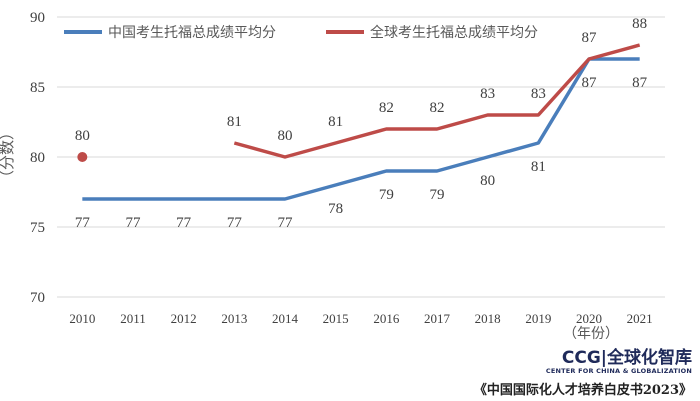  I want to click on x-tick-label: 2013, so click(234, 318).